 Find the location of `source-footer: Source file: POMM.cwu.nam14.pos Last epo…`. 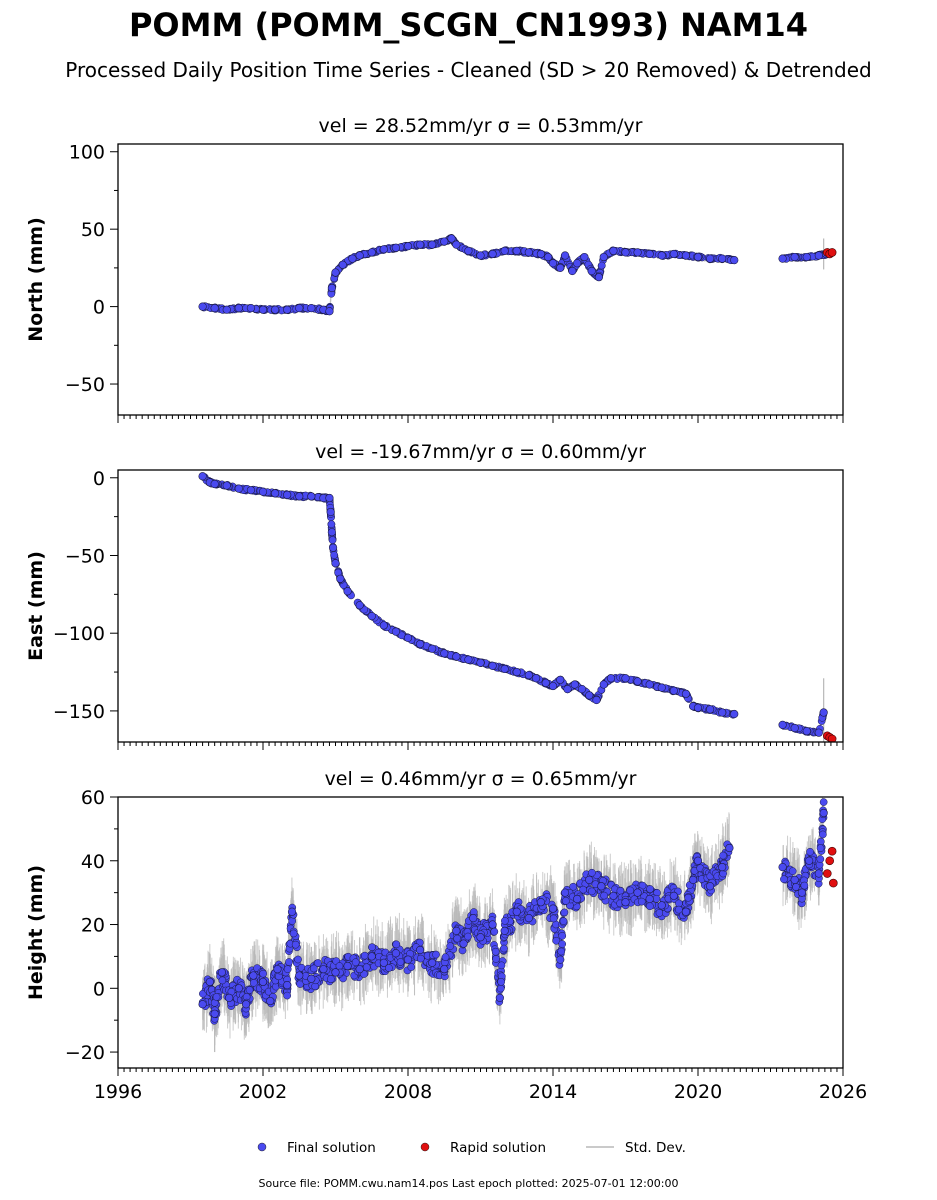

source-footer: Source file: POMM.cwu.nam14.pos Last epo… is located at coordinates (468, 1183).